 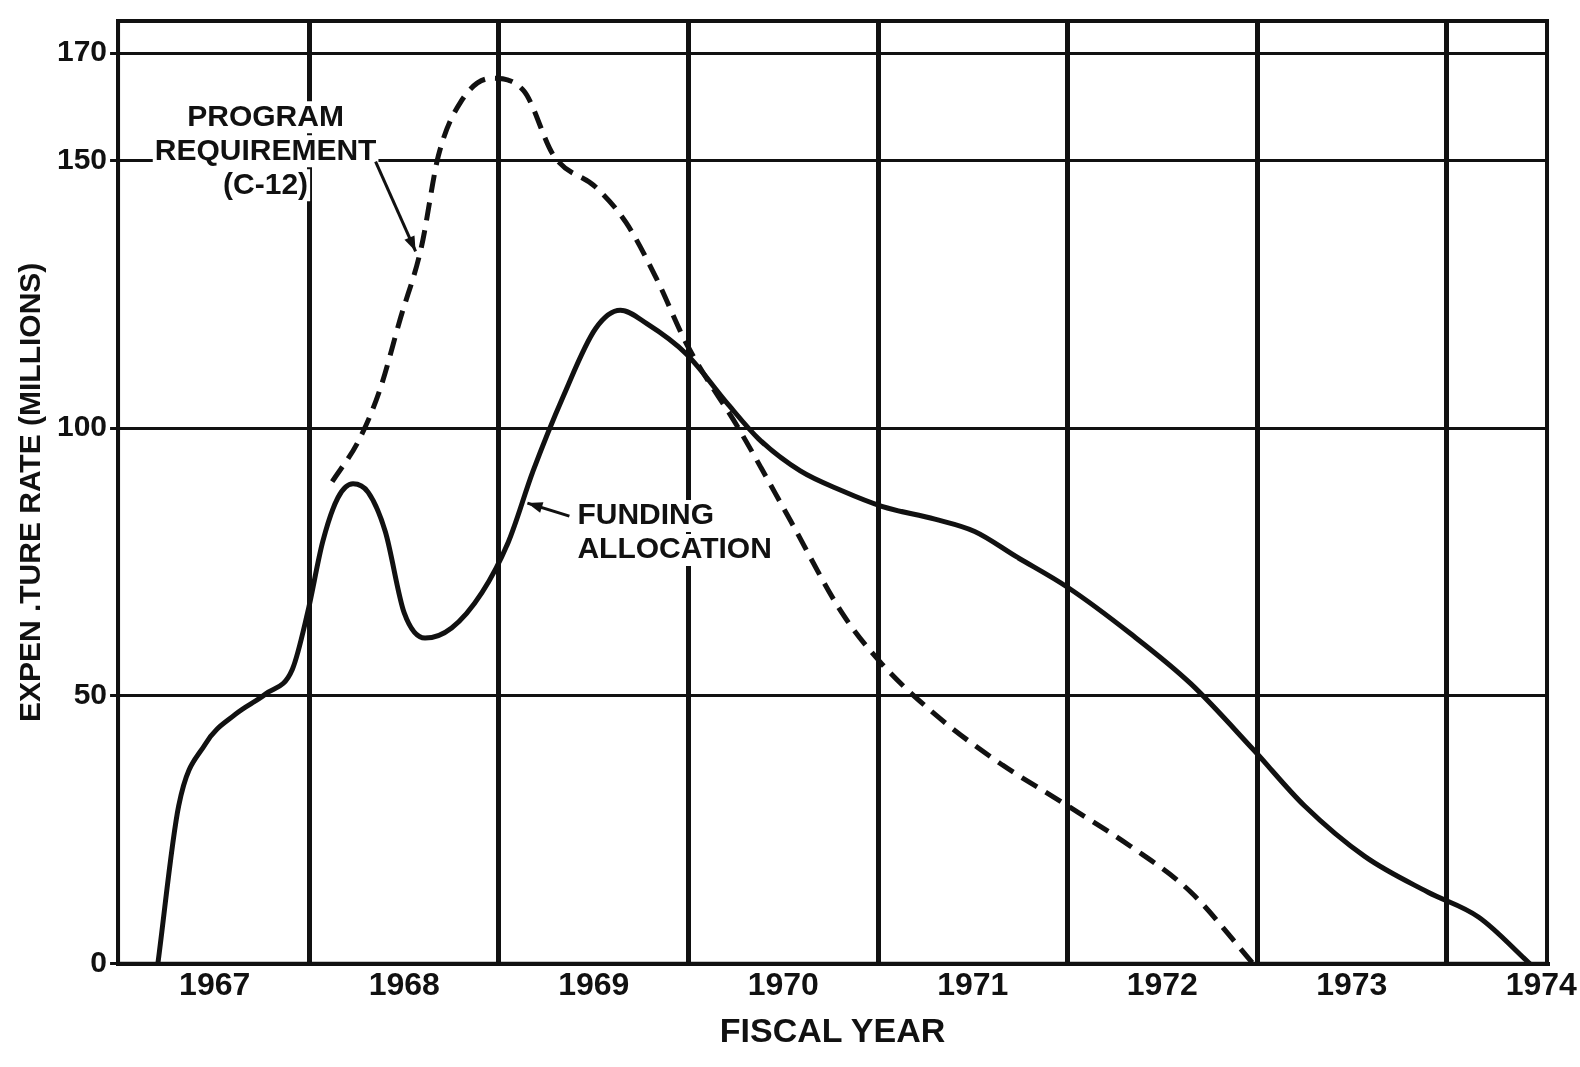 What do you see at coordinates (1162, 983) in the screenshot?
I see `x-tick-label: 1972` at bounding box center [1162, 983].